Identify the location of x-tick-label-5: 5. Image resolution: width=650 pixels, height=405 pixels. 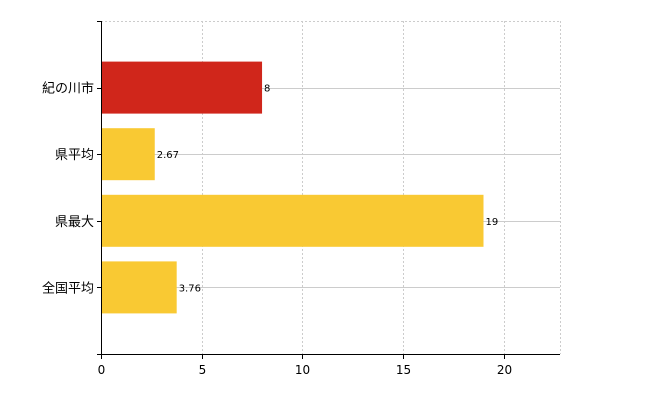
(203, 370).